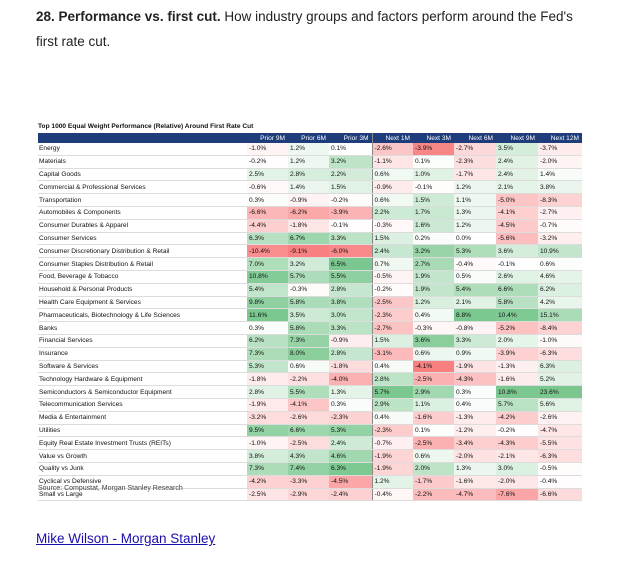 The image size is (631, 568). I want to click on value-cell: 8.8%, so click(475, 315).